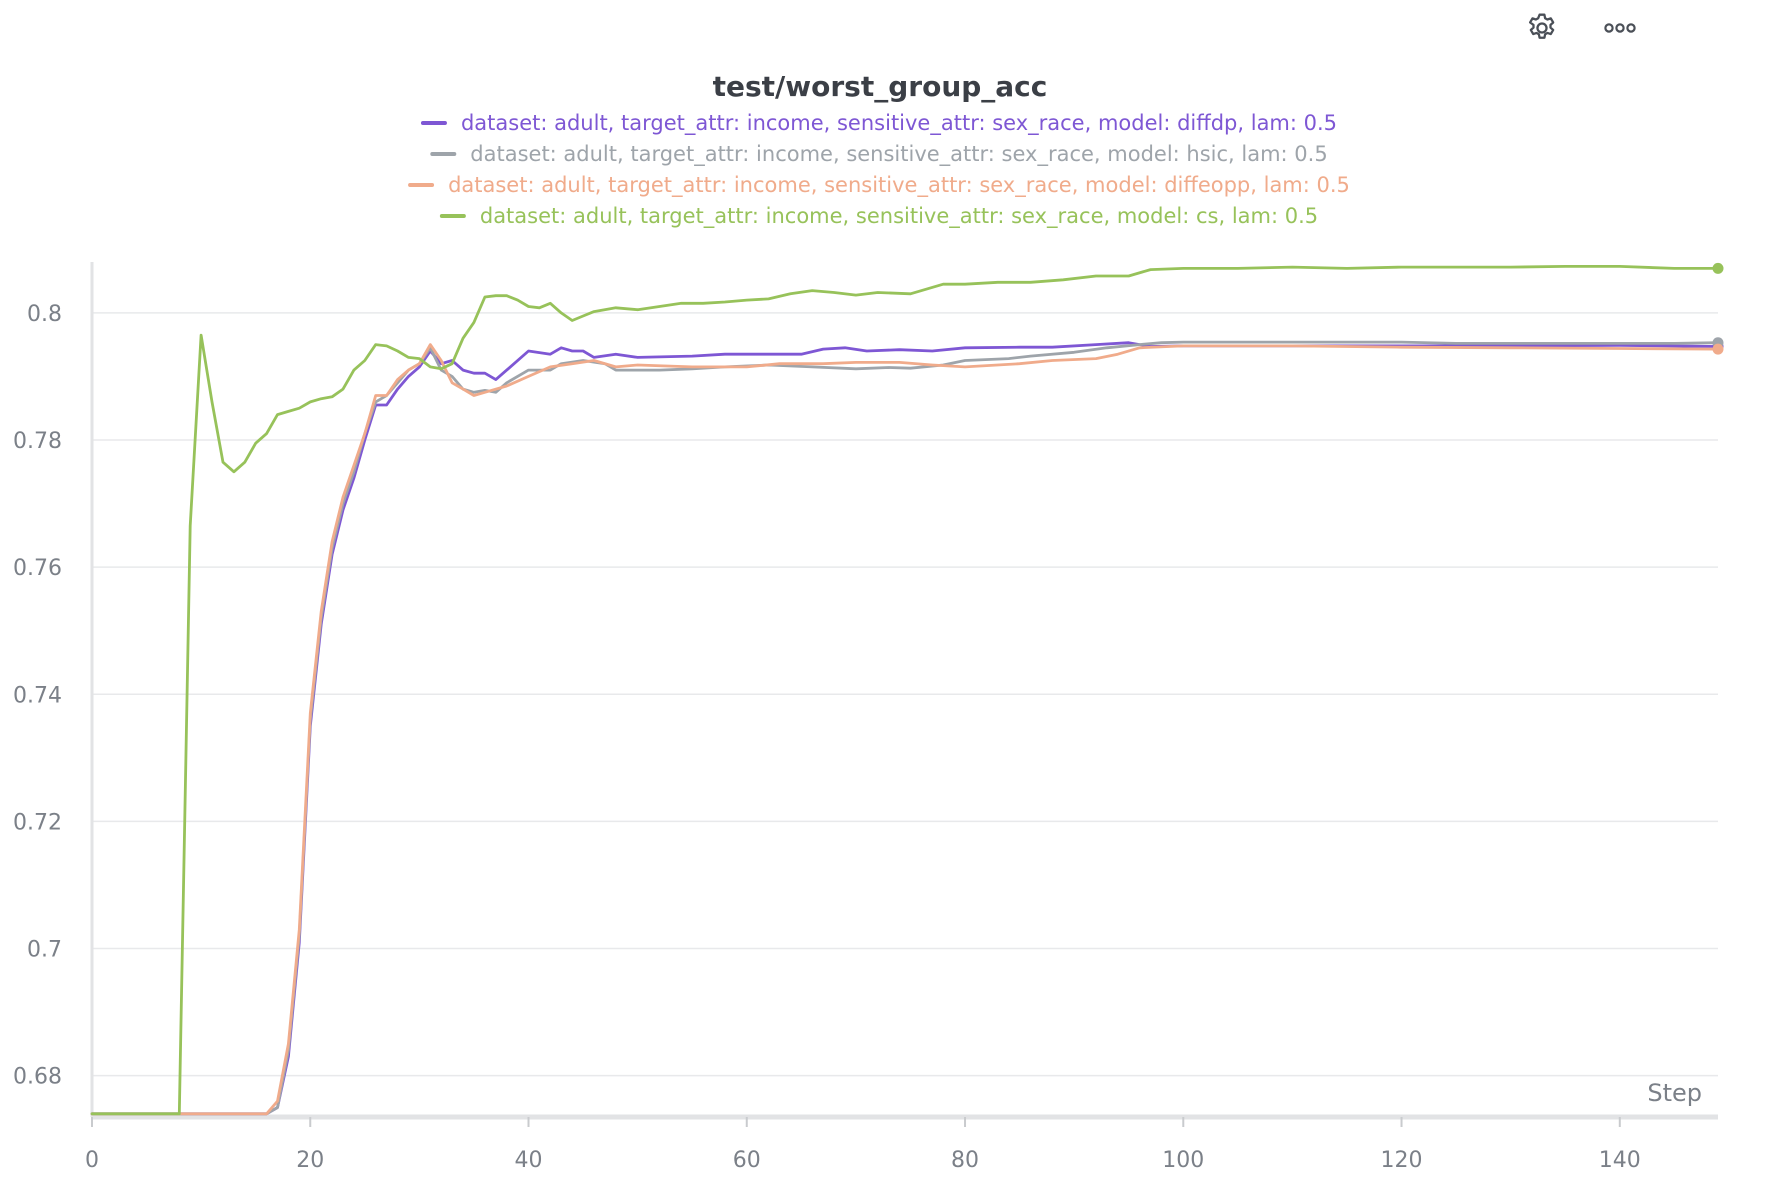 Image resolution: width=1768 pixels, height=1204 pixels. Describe the element at coordinates (747, 1160) in the screenshot. I see `x-tick-label: 60` at that location.